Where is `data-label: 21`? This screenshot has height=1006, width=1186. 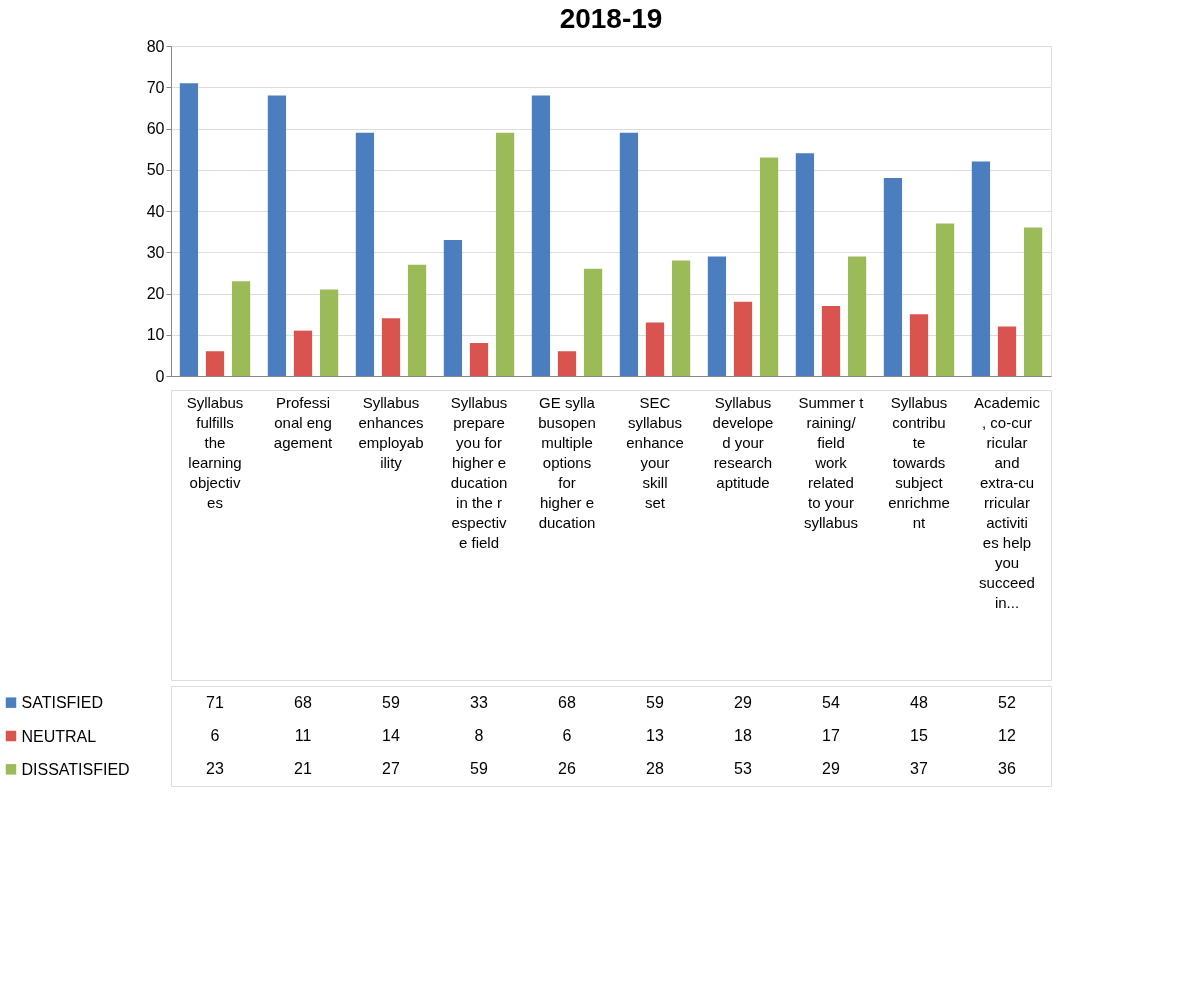
data-label: 21 is located at coordinates (303, 769).